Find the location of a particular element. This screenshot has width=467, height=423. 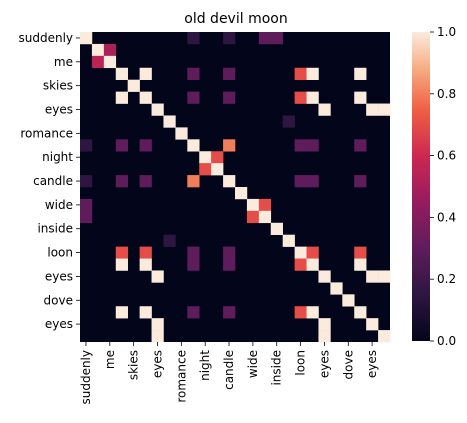

colorbar-tick-label: 0.6 is located at coordinates (446, 156).